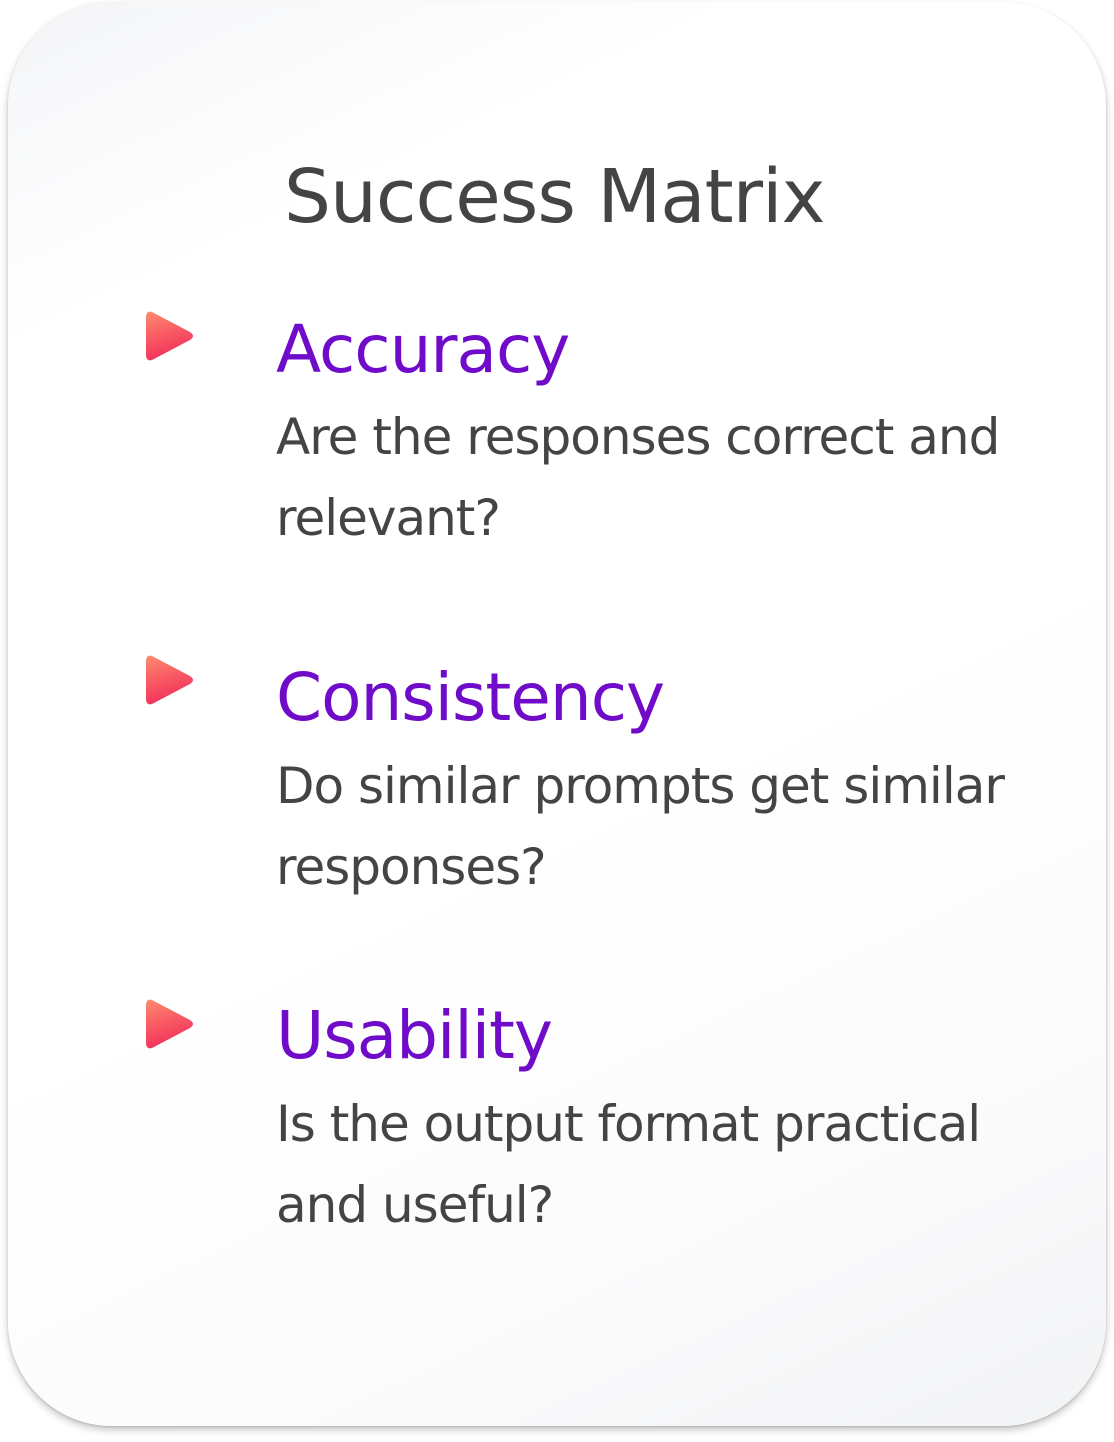 Image resolution: width=1114 pixels, height=1442 pixels. What do you see at coordinates (423, 349) in the screenshot?
I see `item-heading: Accuracy` at bounding box center [423, 349].